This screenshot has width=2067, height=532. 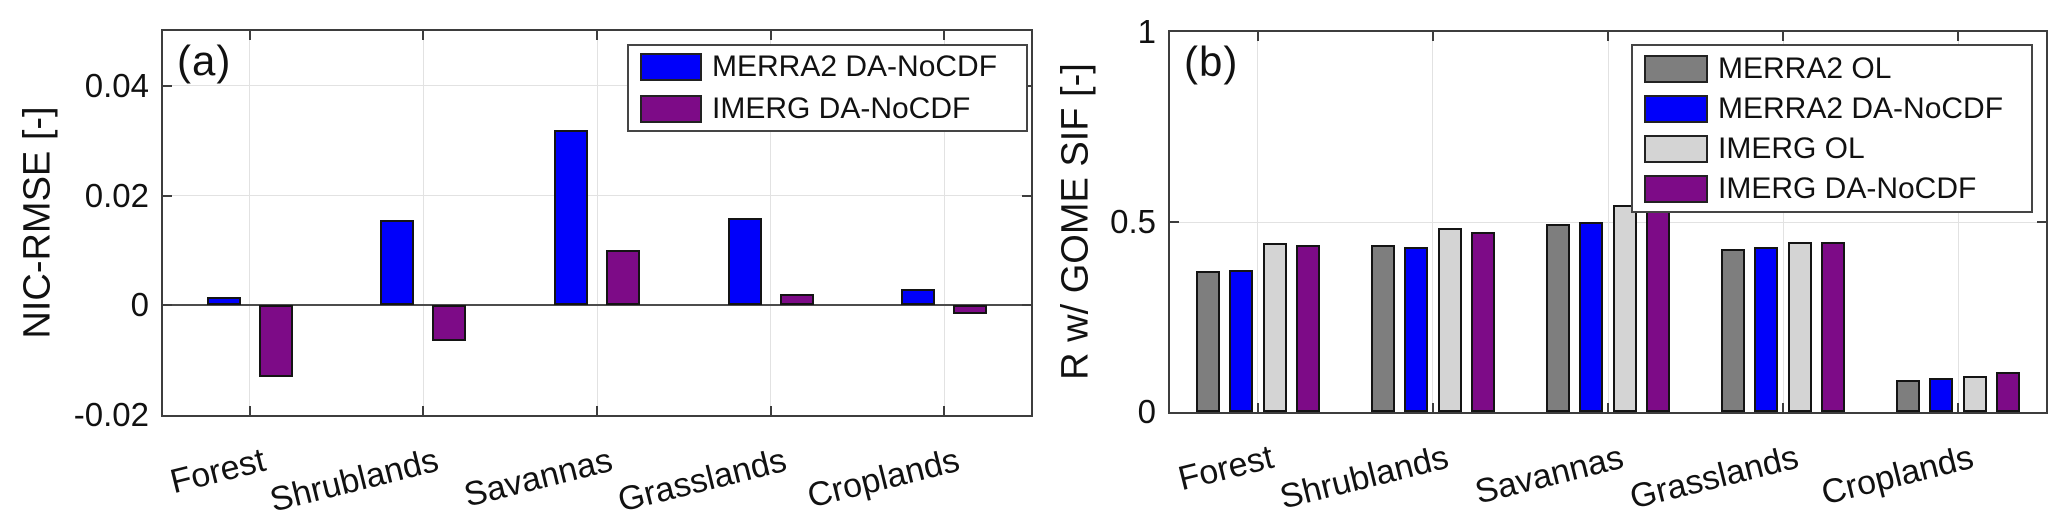 What do you see at coordinates (204, 60) in the screenshot?
I see `panel-letter-a: (a)` at bounding box center [204, 60].